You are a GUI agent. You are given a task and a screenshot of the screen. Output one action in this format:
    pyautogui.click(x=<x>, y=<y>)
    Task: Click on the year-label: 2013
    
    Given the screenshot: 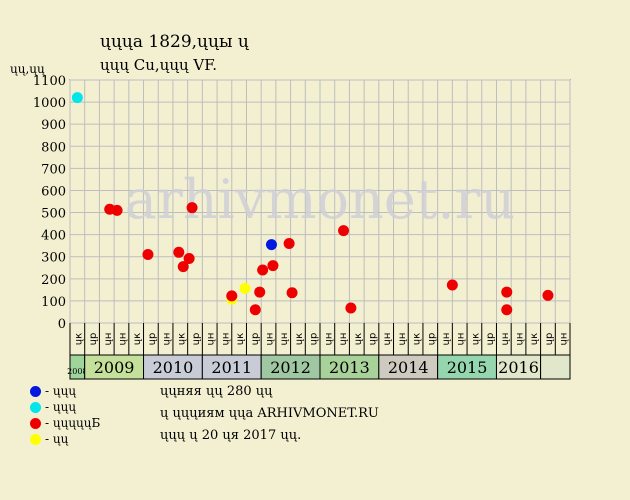 What is the action you would take?
    pyautogui.click(x=349, y=367)
    